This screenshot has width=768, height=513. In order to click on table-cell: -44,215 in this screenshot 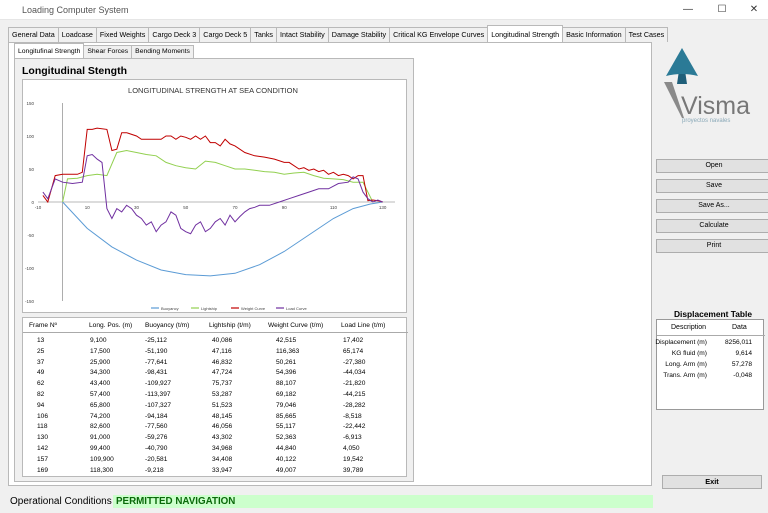, I will do `click(354, 394)`.